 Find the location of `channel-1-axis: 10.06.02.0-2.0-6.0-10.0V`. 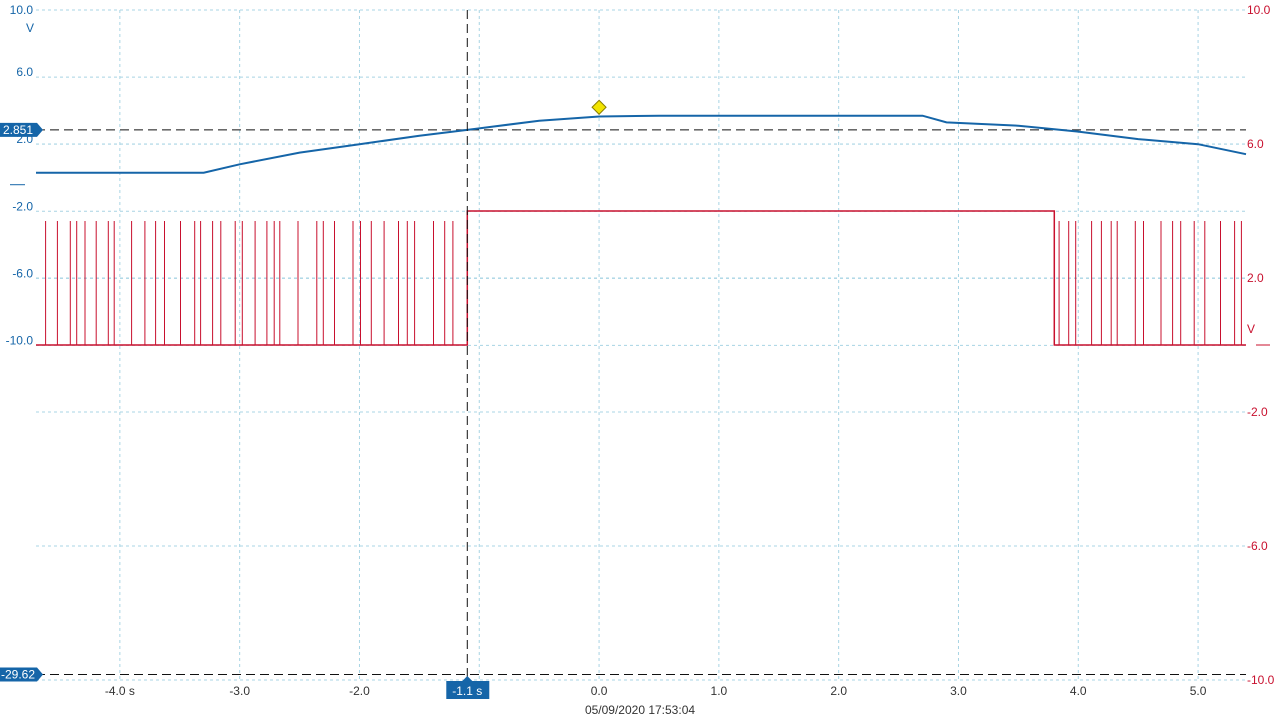

channel-1-axis: 10.06.02.0-2.0-6.0-10.0V is located at coordinates (20, 175).